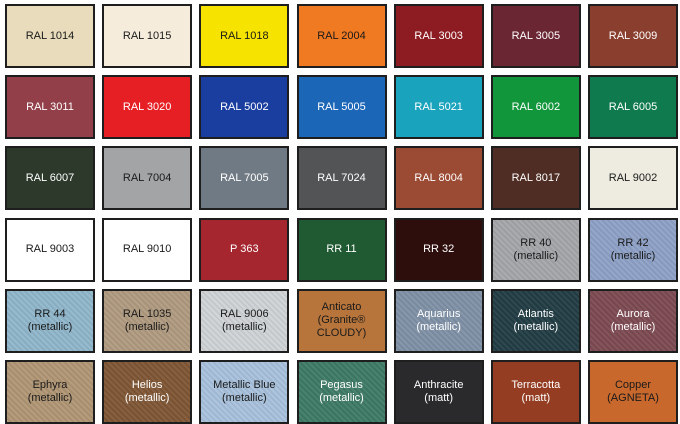 The width and height of the screenshot is (680, 424). I want to click on swatch-label: RAL 7004, so click(147, 177).